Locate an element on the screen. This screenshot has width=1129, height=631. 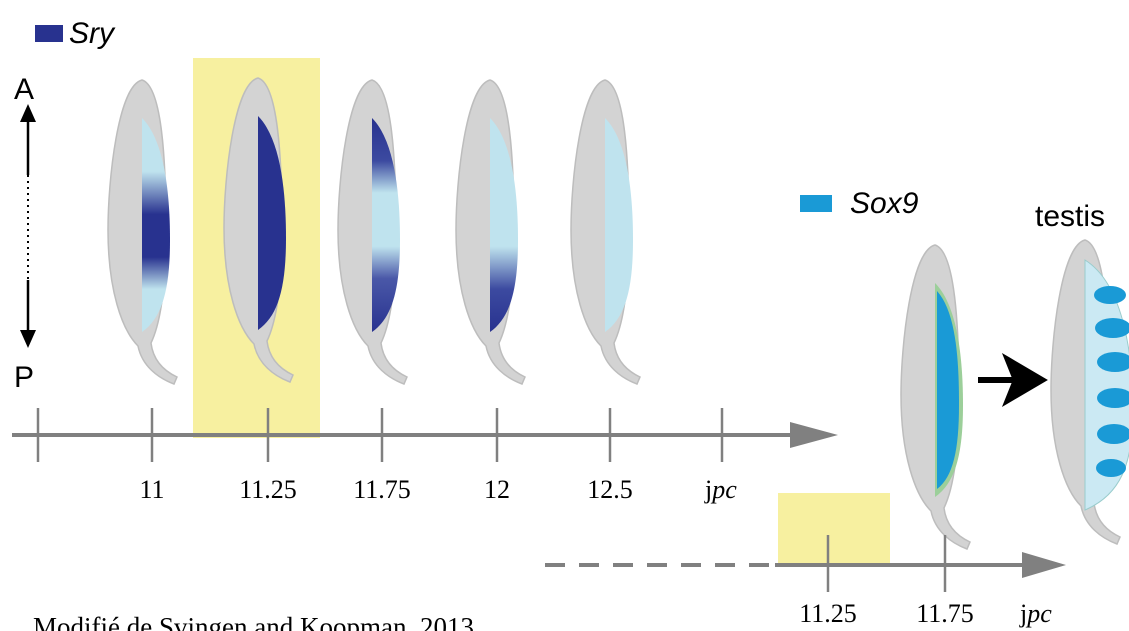
testis-label: testis is located at coordinates (1070, 216).